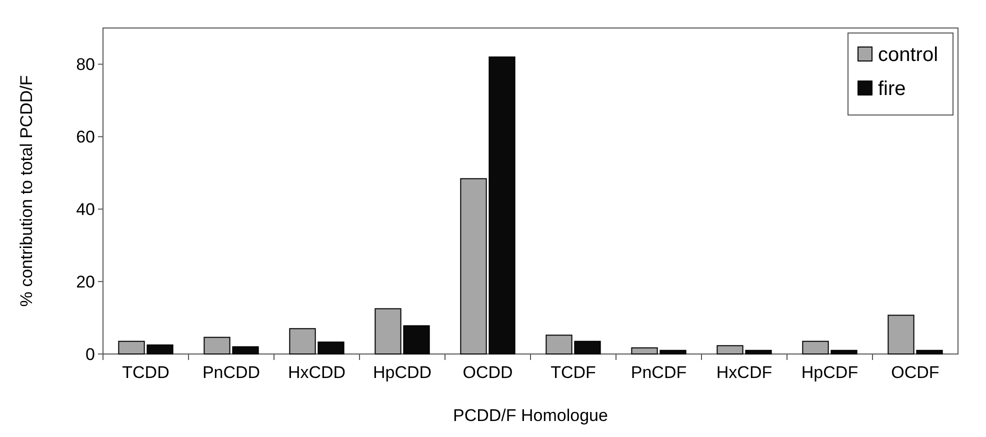 The width and height of the screenshot is (986, 437). I want to click on y-tick-label: 60, so click(85, 137).